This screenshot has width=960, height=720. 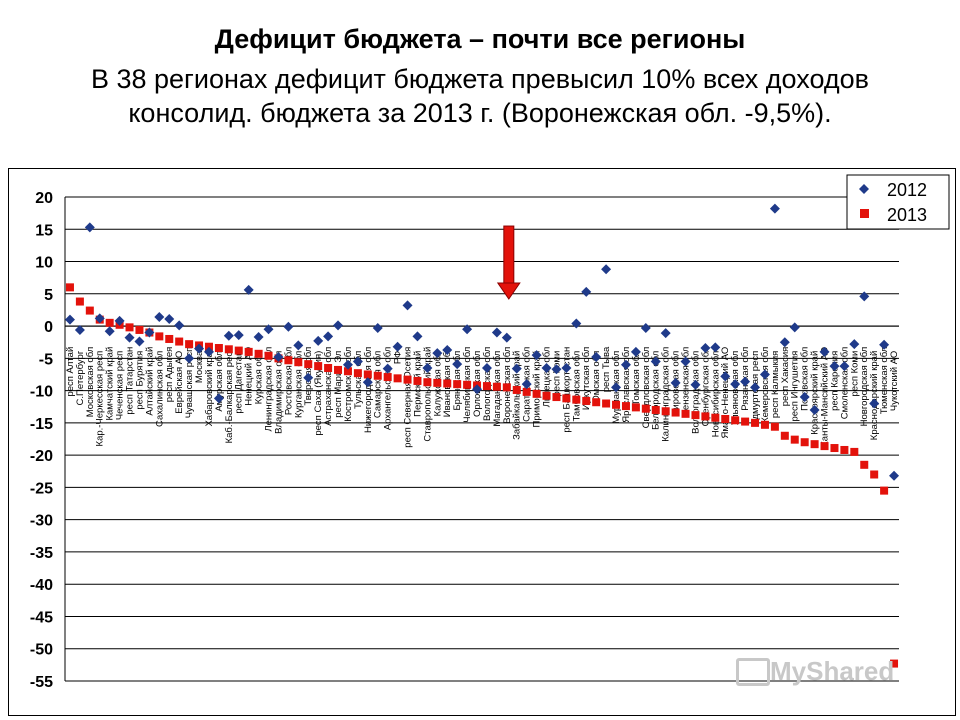 What do you see at coordinates (894, 381) in the screenshot?
I see `x-tick-label-83: Чукотский АО` at bounding box center [894, 381].